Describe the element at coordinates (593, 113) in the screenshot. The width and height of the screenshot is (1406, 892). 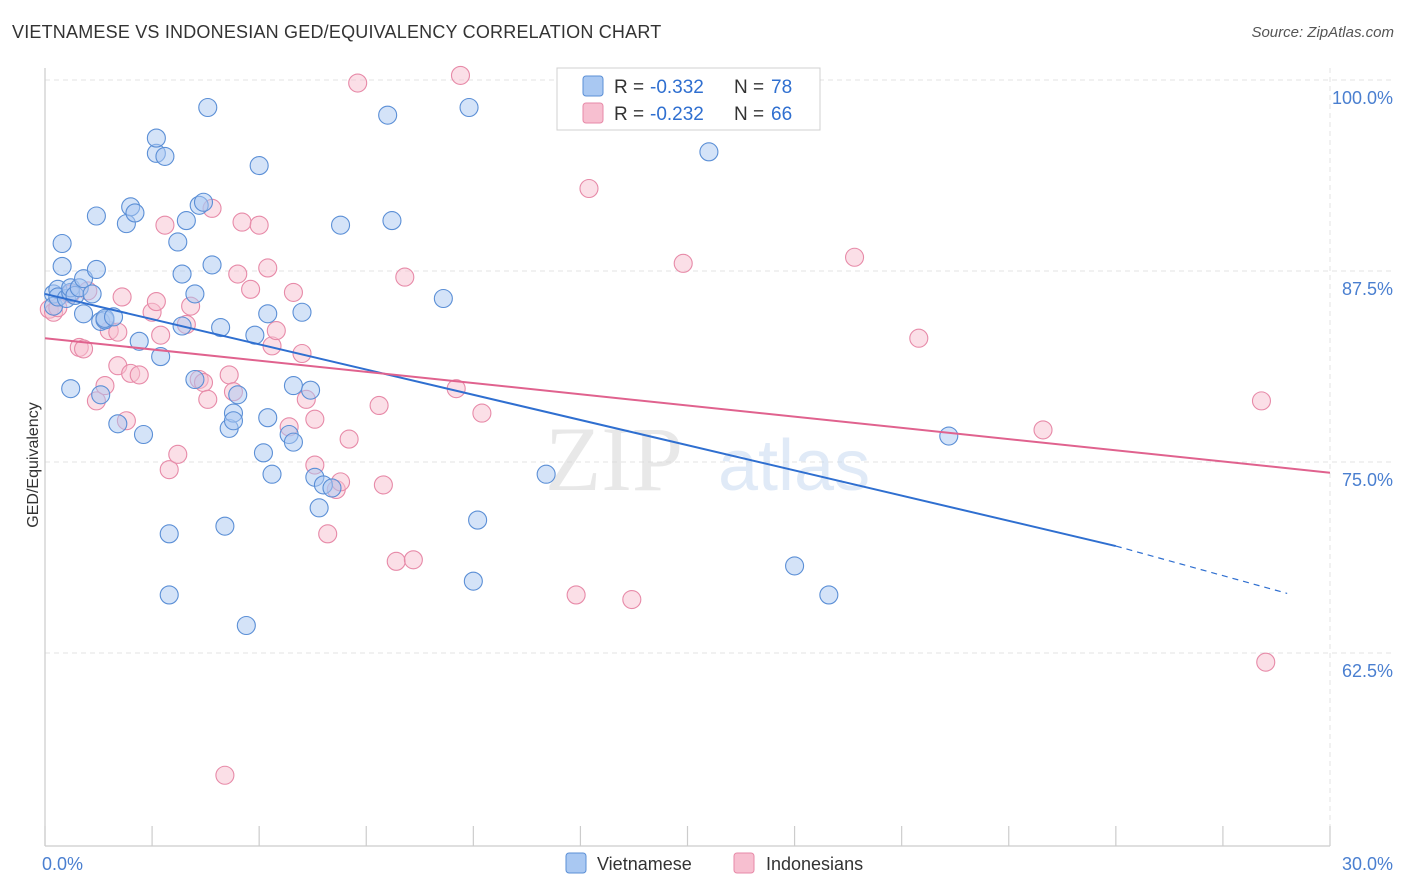
I see `legend-swatch-indonesians` at that location.